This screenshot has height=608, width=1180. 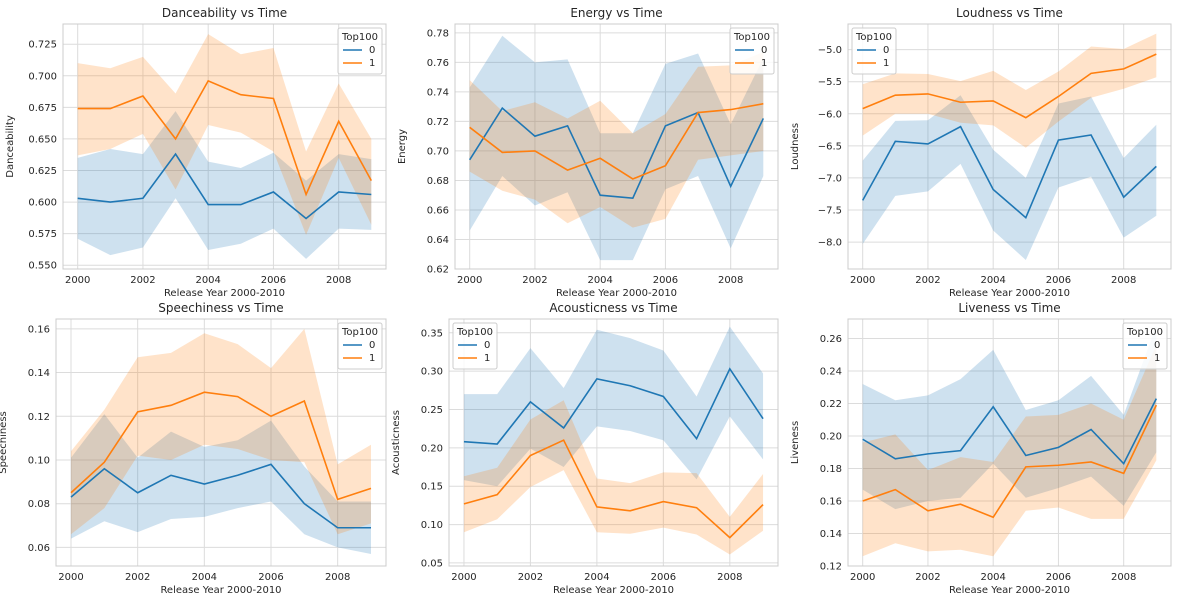 I want to click on y-tick-label: 0.62, so click(x=438, y=270).